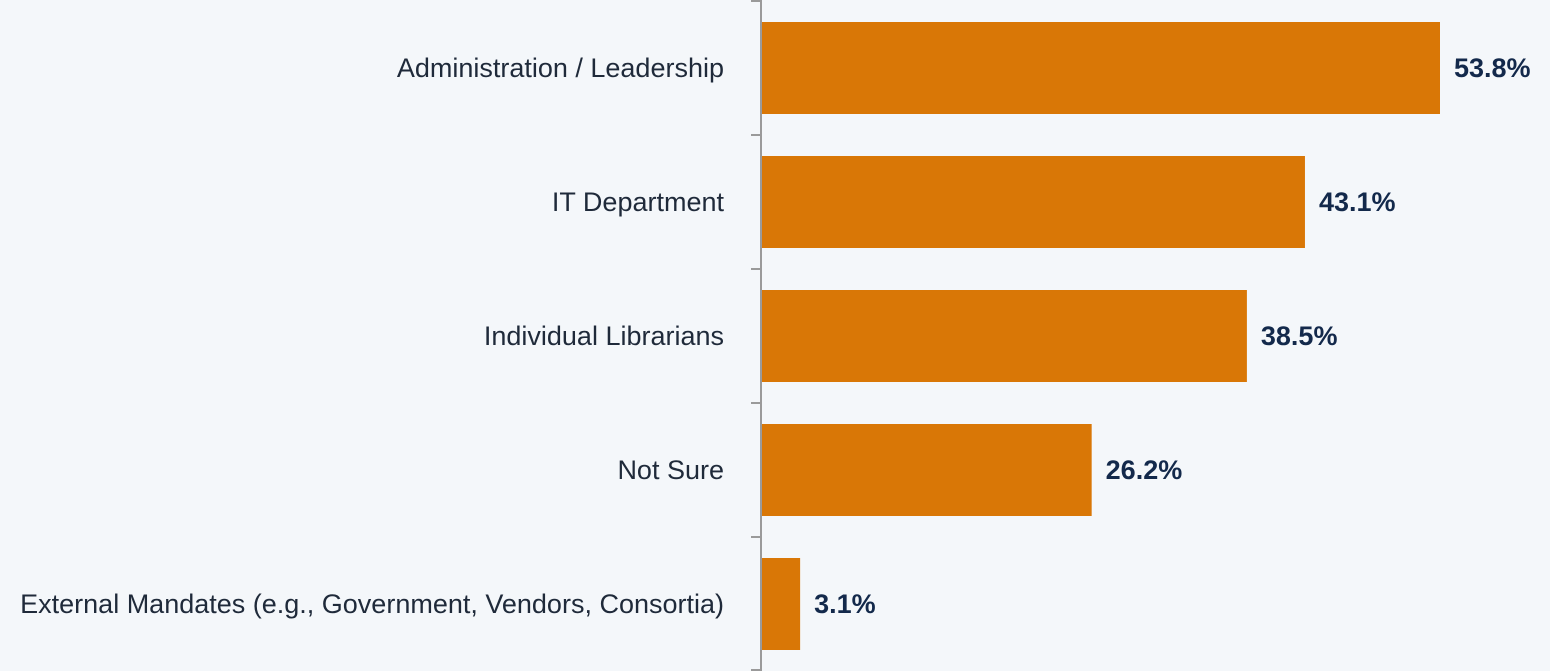  I want to click on category-label-box: Individual Librarians, so click(362, 336).